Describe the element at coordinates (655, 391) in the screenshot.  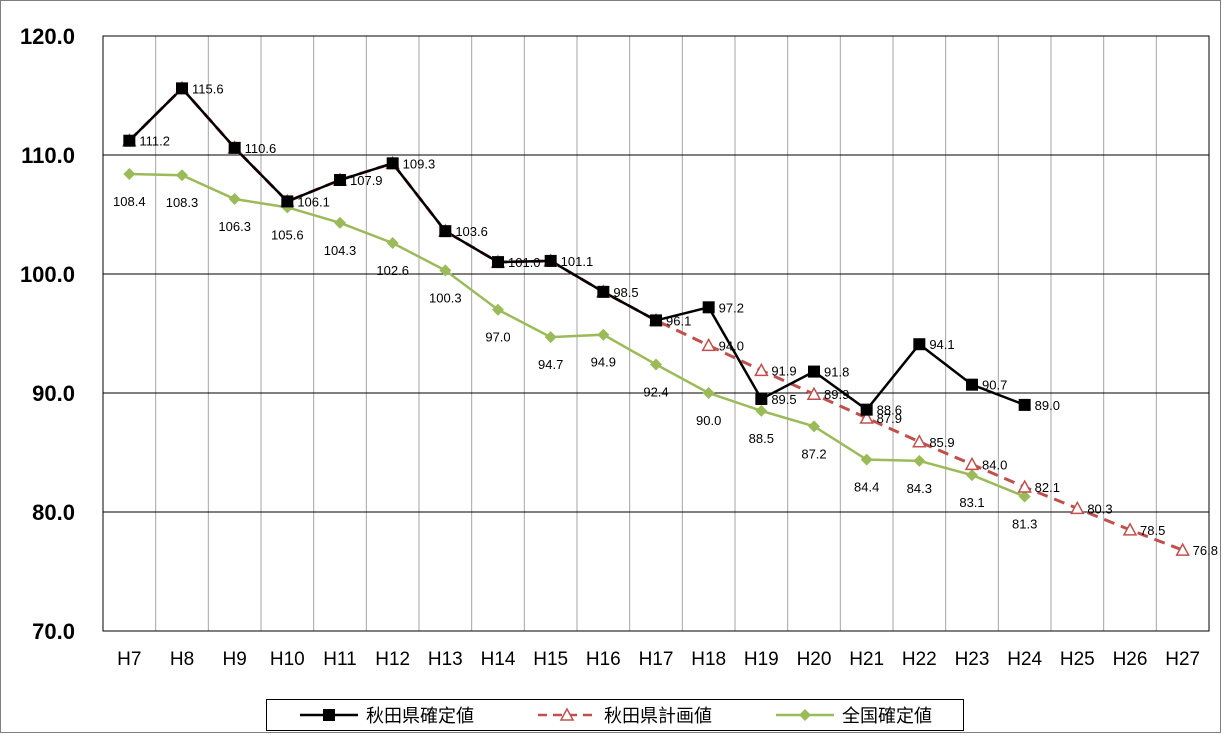
I see `data-label: 92.4` at that location.